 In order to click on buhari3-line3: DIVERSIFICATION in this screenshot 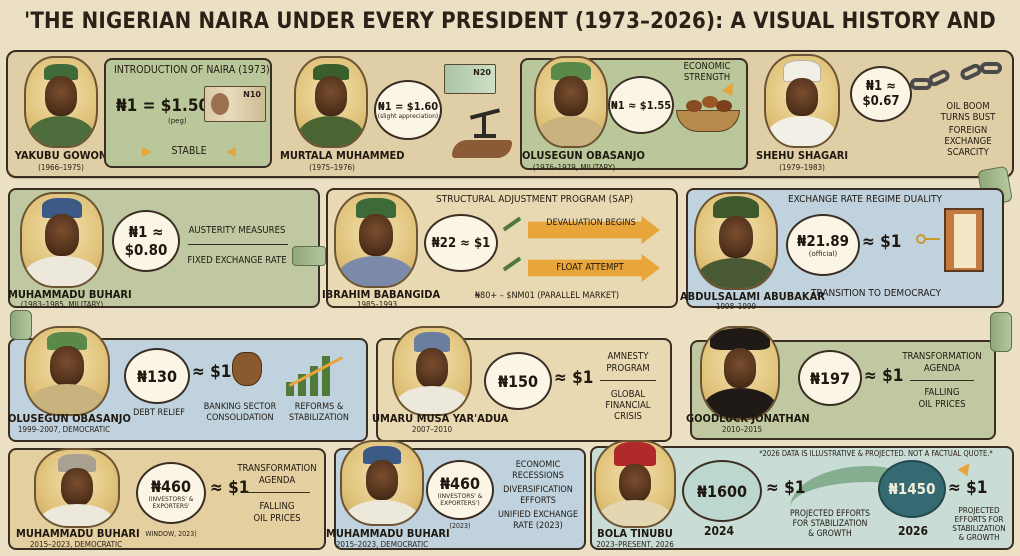, I will do `click(538, 490)`.